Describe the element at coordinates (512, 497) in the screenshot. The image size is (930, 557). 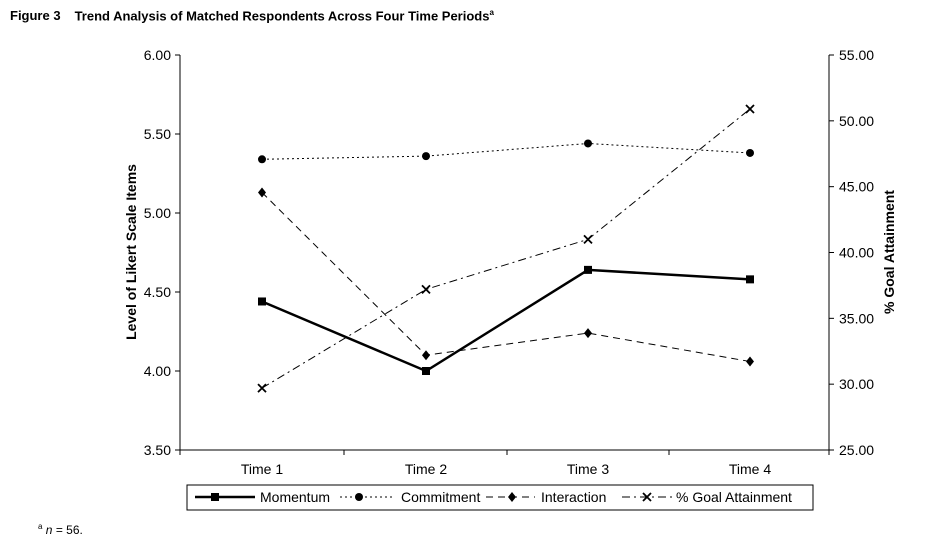
I see `legend-marker-interaction` at that location.